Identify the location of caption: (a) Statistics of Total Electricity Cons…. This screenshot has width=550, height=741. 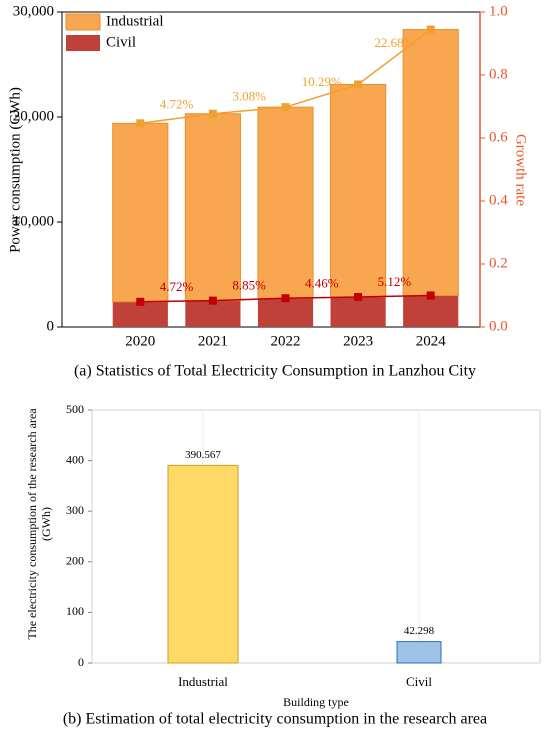
(275, 371).